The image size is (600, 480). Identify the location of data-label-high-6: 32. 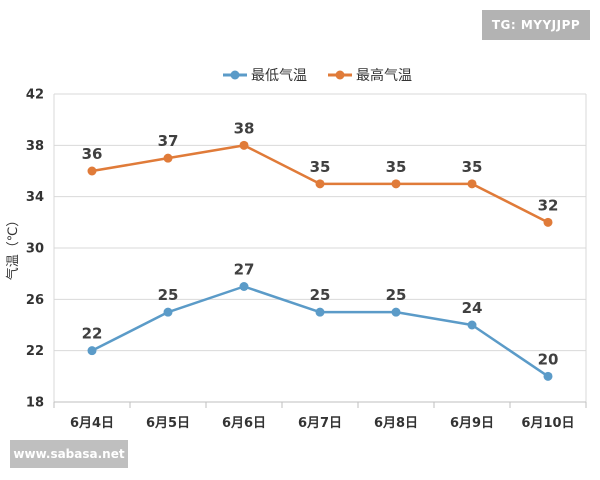
(548, 205).